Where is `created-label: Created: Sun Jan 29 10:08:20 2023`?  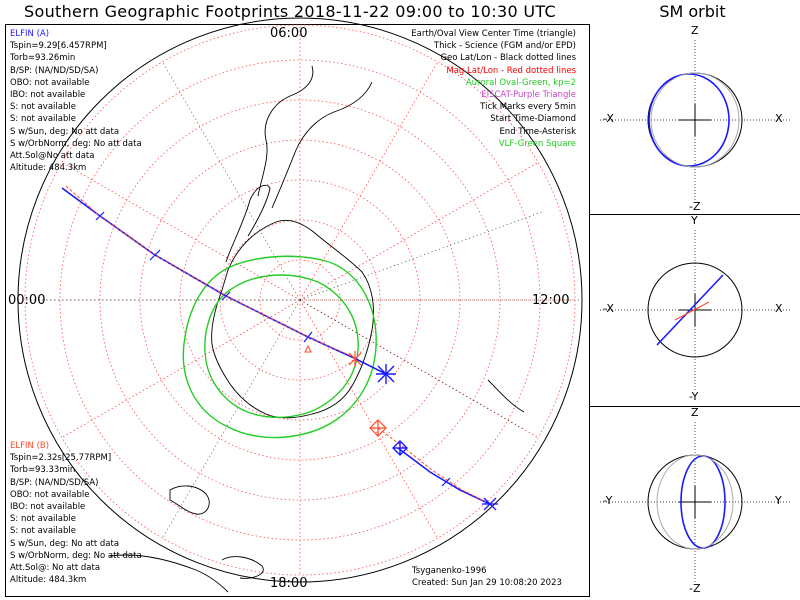 created-label: Created: Sun Jan 29 10:08:20 2023 is located at coordinates (487, 583).